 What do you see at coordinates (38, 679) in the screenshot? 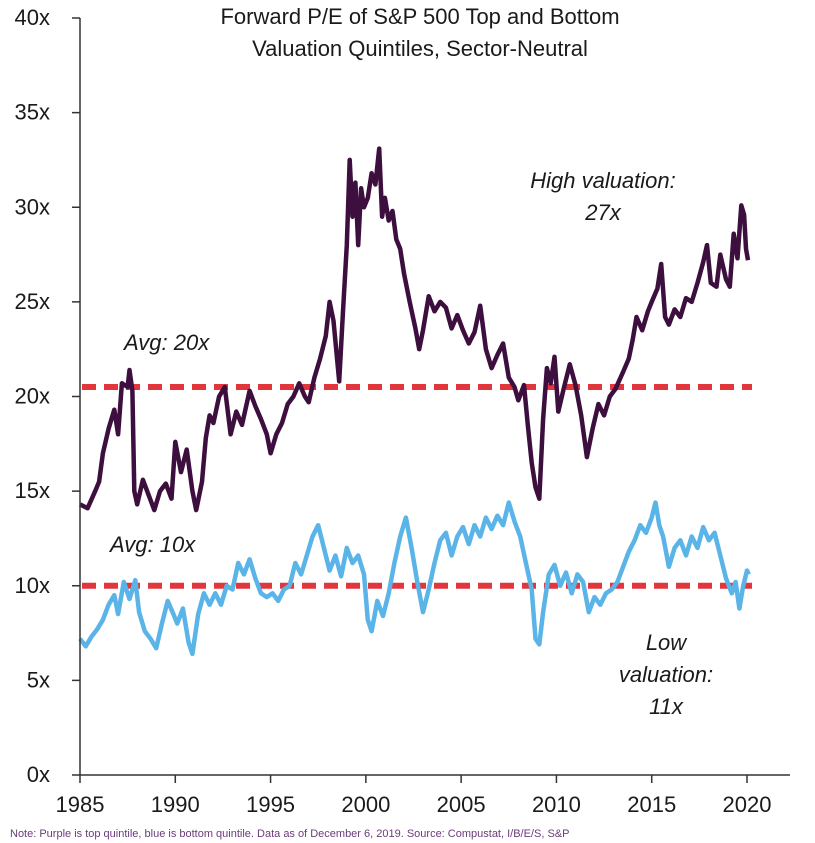
I see `y-tick-label: 5x` at bounding box center [38, 679].